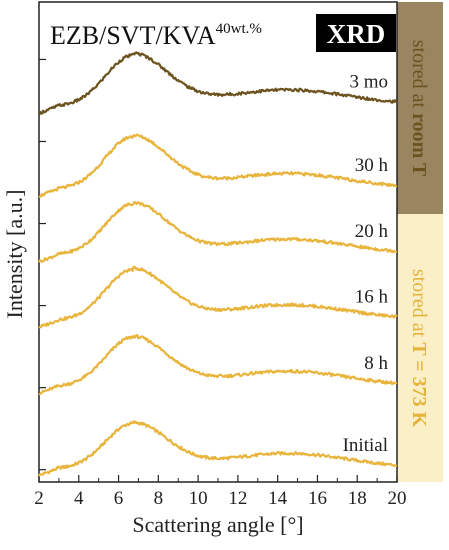 The width and height of the screenshot is (449, 550). Describe the element at coordinates (217, 524) in the screenshot. I see `x-axis-label: Scattering angle [°]` at that location.